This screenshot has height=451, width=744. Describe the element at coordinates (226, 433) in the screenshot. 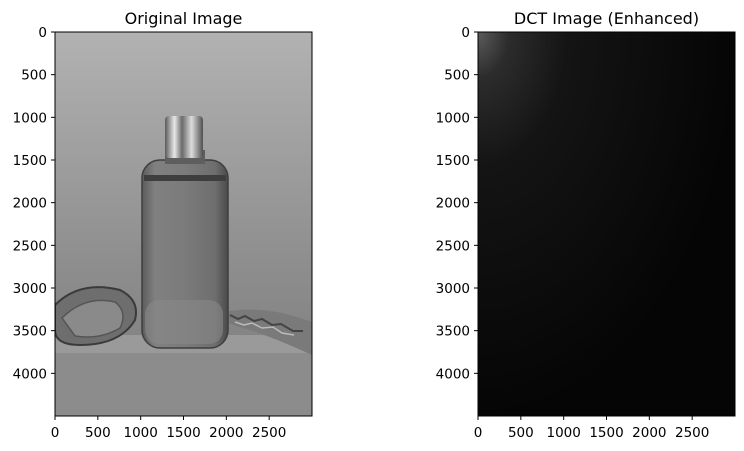

I see `left-x-tick-label: 2000` at that location.